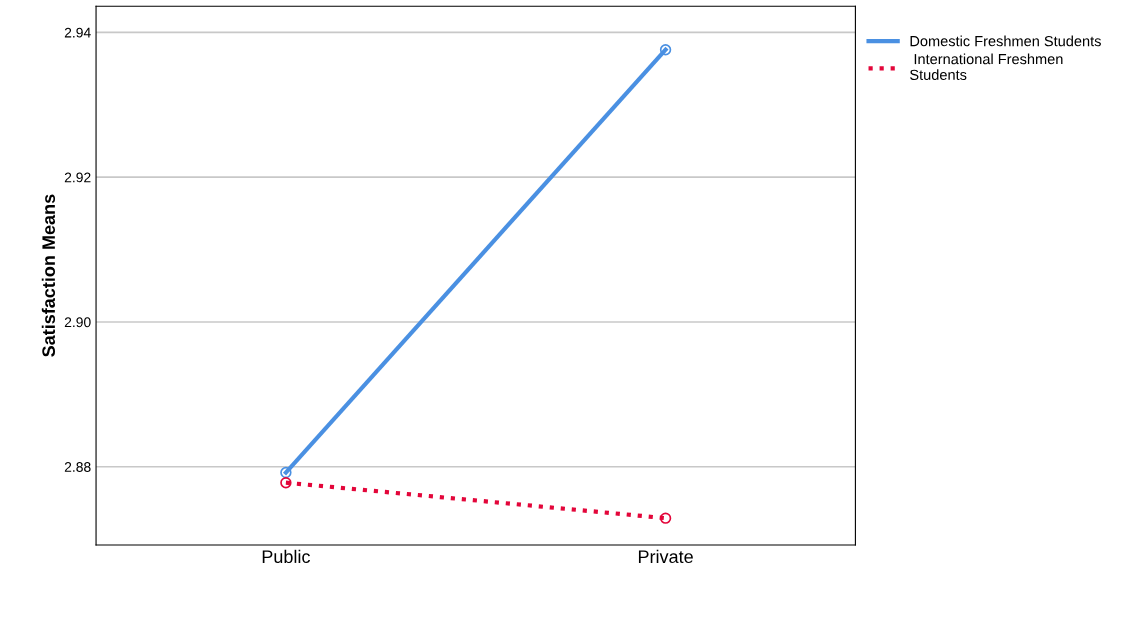 The image size is (1130, 630). Describe the element at coordinates (48, 275) in the screenshot. I see `y-axis-title: Satisfaction Means` at that location.